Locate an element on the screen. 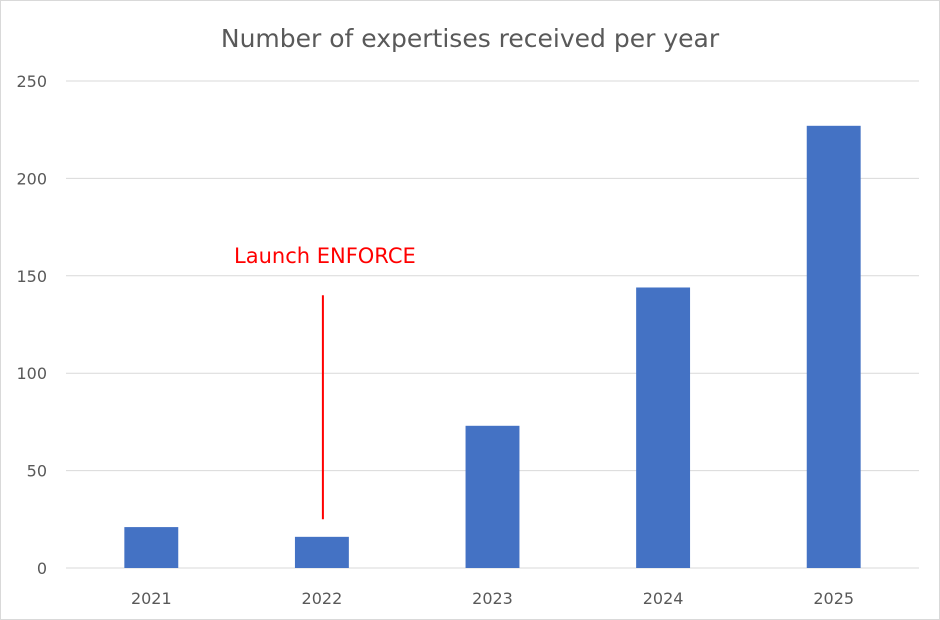 This screenshot has height=620, width=940. annotation: Launch ENFORCE is located at coordinates (325, 382).